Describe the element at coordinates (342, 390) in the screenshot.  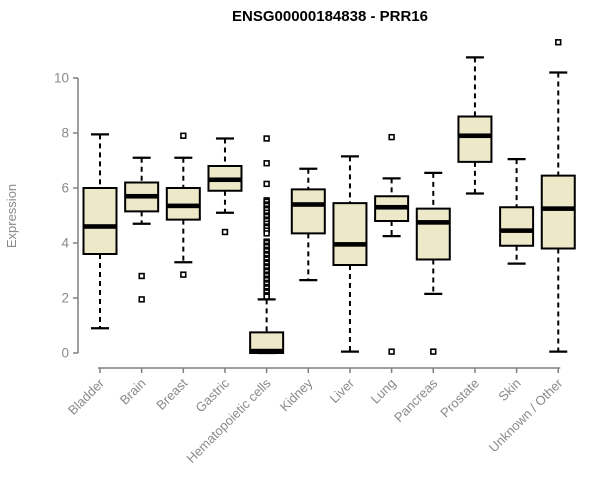
I see `x-category-label-liver: Liver` at that location.